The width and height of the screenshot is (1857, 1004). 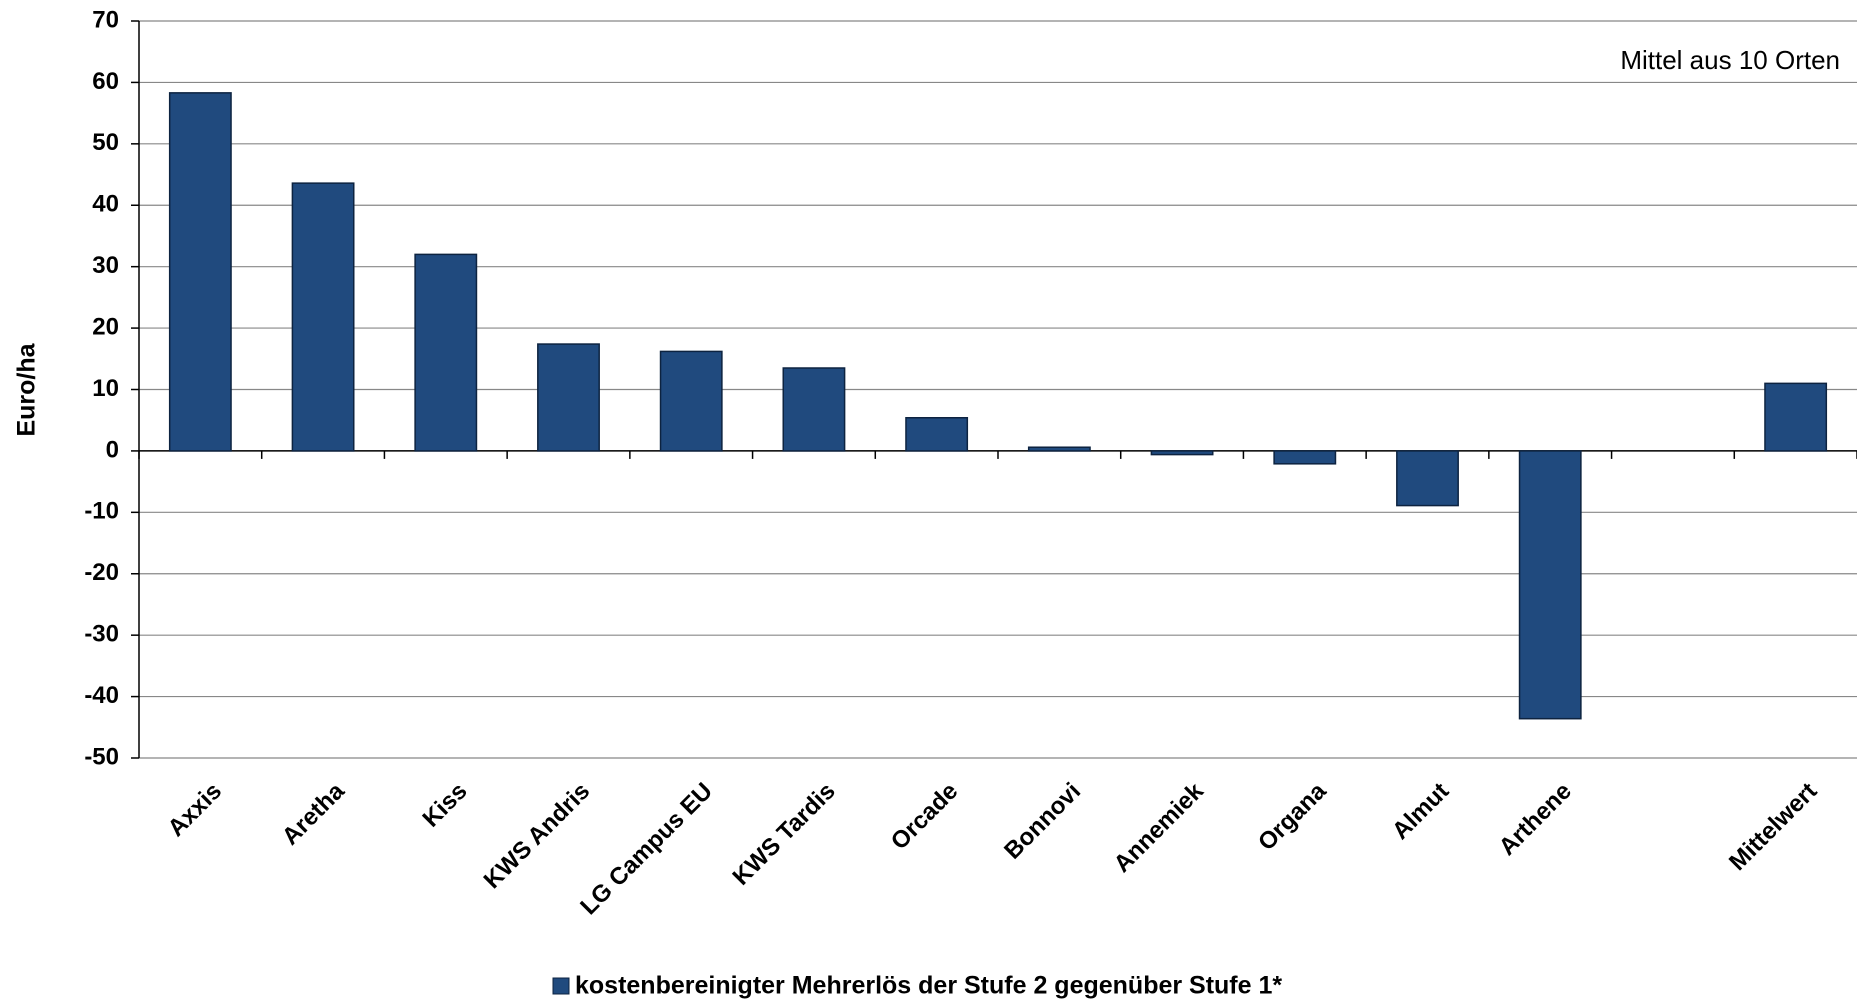 What do you see at coordinates (1773, 827) in the screenshot?
I see `x-tick-label: Mittelwert` at bounding box center [1773, 827].